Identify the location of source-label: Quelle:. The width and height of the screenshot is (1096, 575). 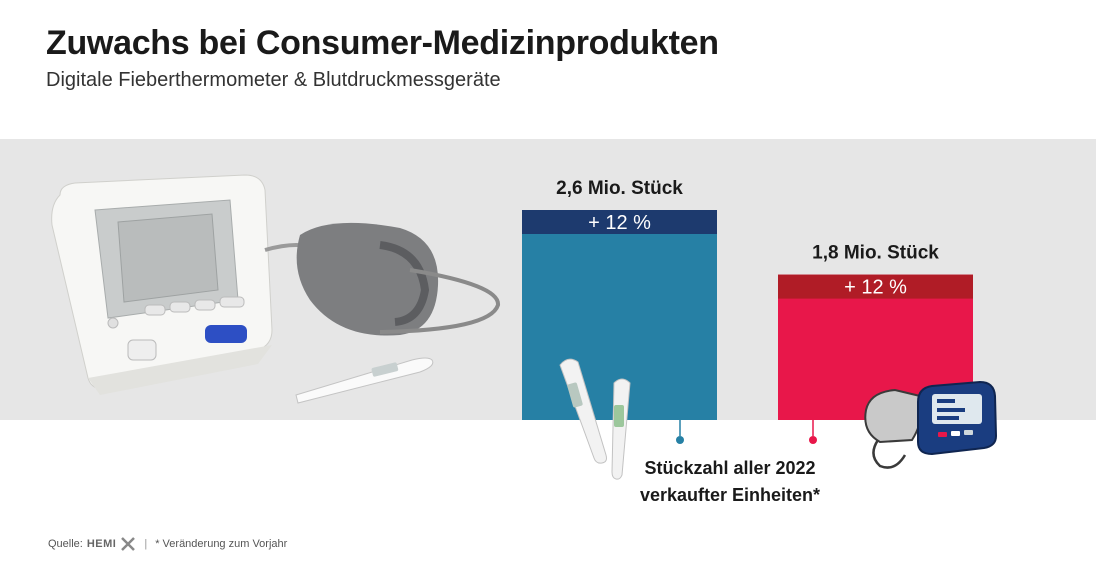
(65, 544).